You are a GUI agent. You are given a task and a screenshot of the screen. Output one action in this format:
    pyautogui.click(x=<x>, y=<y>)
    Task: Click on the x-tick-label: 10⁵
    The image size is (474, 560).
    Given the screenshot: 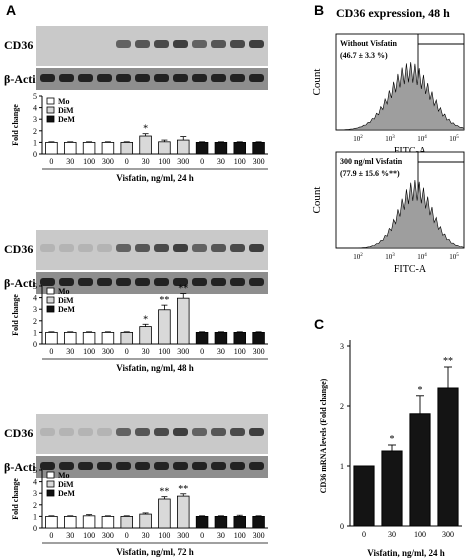 What is the action you would take?
    pyautogui.click(x=454, y=139)
    